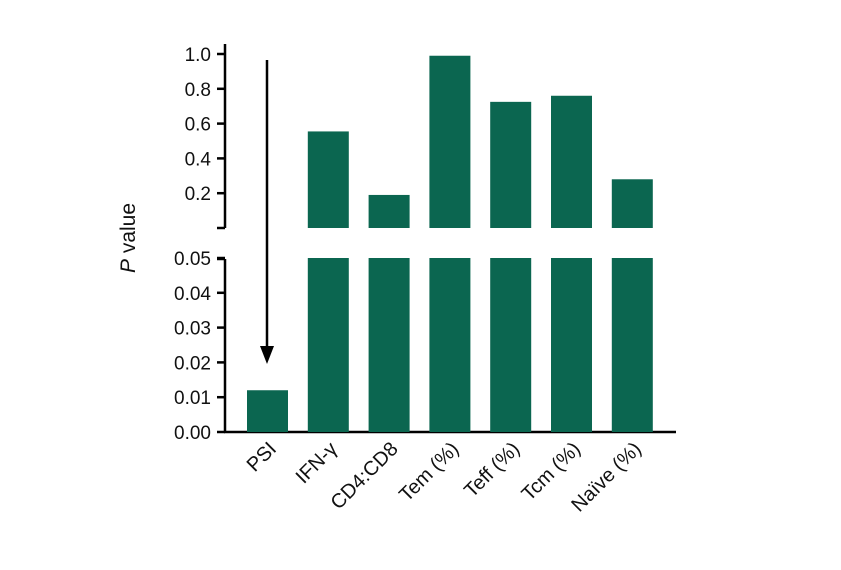  Describe the element at coordinates (198, 55) in the screenshot. I see `y-tick-label: 1.0` at that location.